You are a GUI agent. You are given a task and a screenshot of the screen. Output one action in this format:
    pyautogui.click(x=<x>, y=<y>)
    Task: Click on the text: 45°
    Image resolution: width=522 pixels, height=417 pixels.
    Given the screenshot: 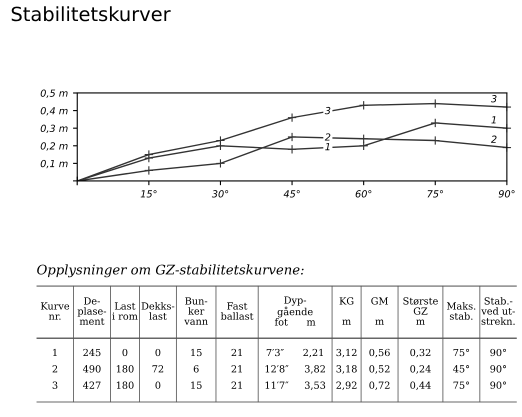 What is the action you would take?
    pyautogui.click(x=461, y=369)
    